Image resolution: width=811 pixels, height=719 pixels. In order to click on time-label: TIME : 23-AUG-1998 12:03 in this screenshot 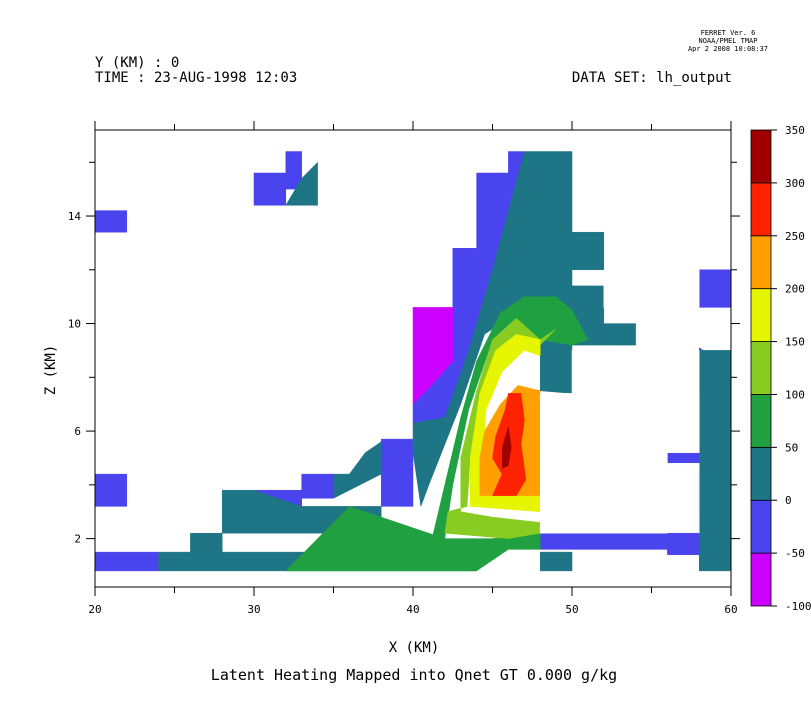, I will do `click(196, 78)`.